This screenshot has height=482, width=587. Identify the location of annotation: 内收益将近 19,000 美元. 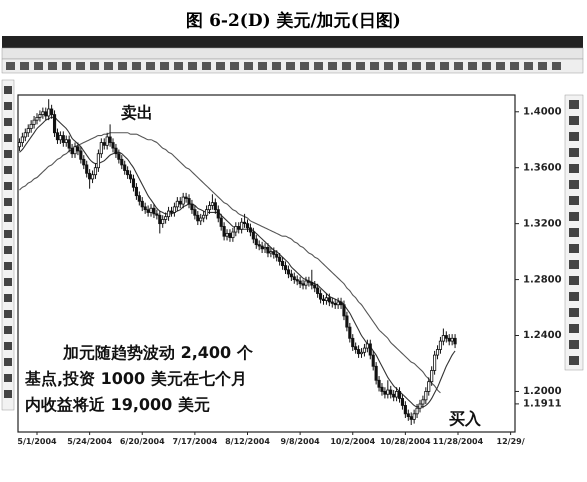
(117, 404).